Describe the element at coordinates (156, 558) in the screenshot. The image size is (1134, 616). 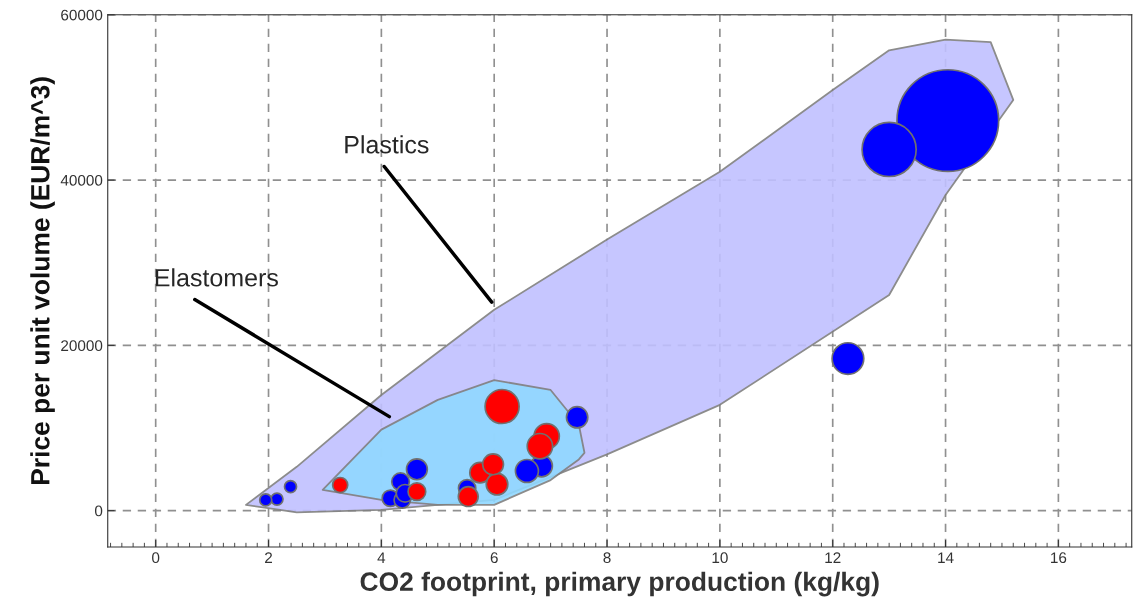
I see `x-tick-label: 0` at that location.